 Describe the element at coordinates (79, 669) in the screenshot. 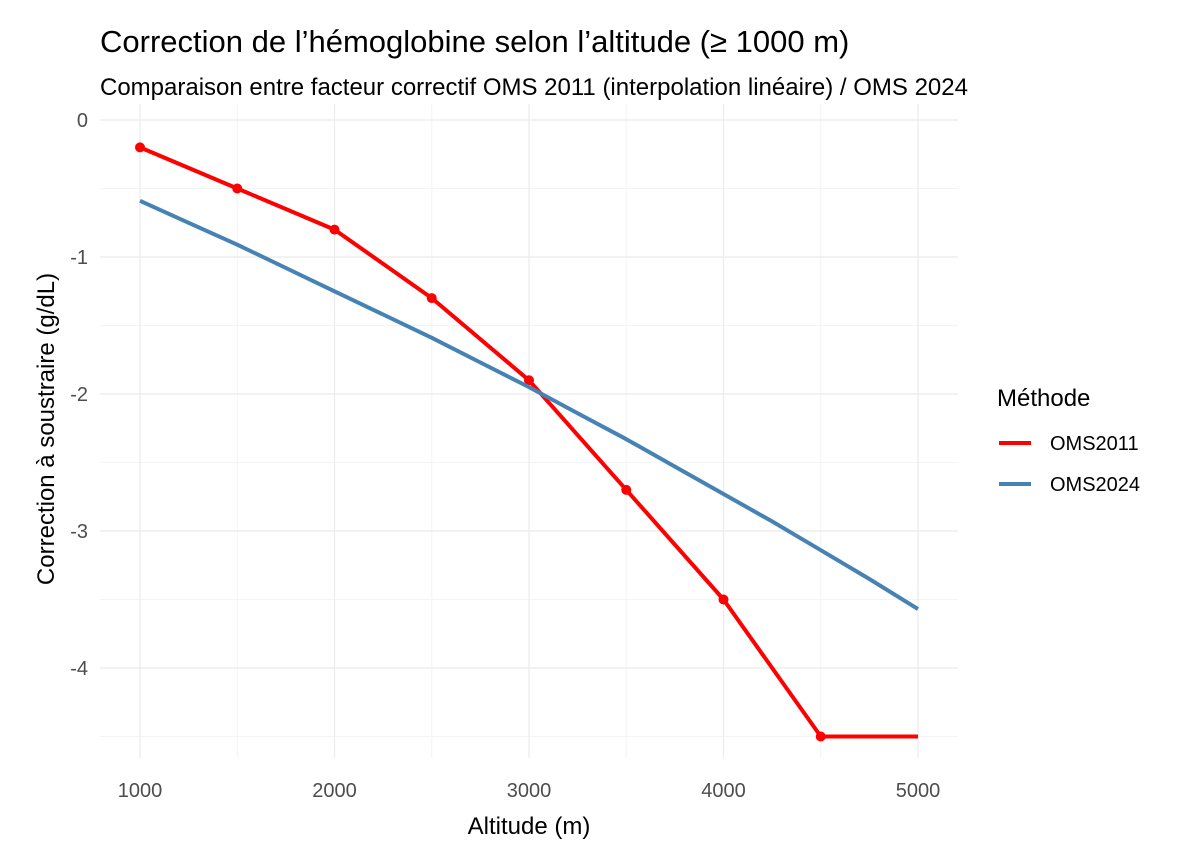

I see `y-tick-label: -4` at that location.